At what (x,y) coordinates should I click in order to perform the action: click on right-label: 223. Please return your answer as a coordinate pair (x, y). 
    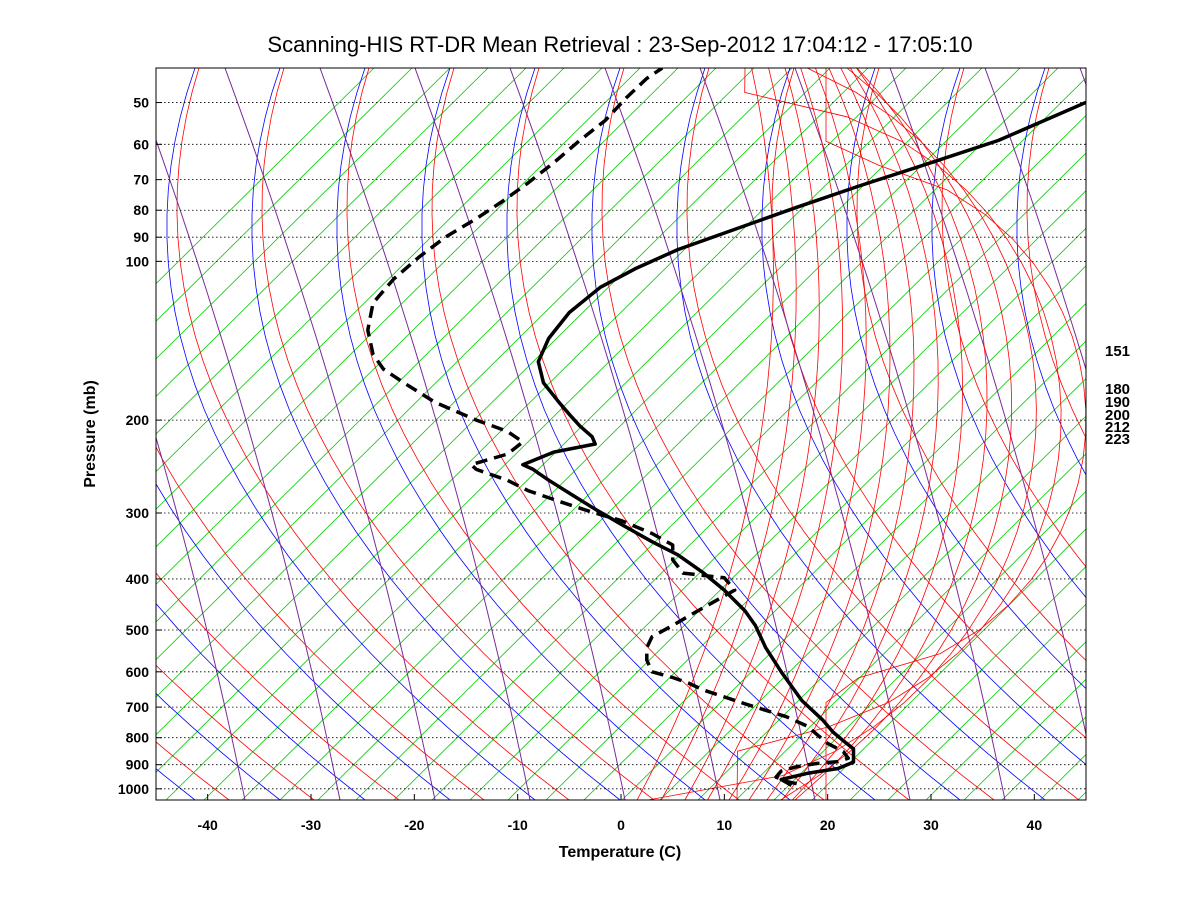
    Looking at the image, I should click on (1117, 439).